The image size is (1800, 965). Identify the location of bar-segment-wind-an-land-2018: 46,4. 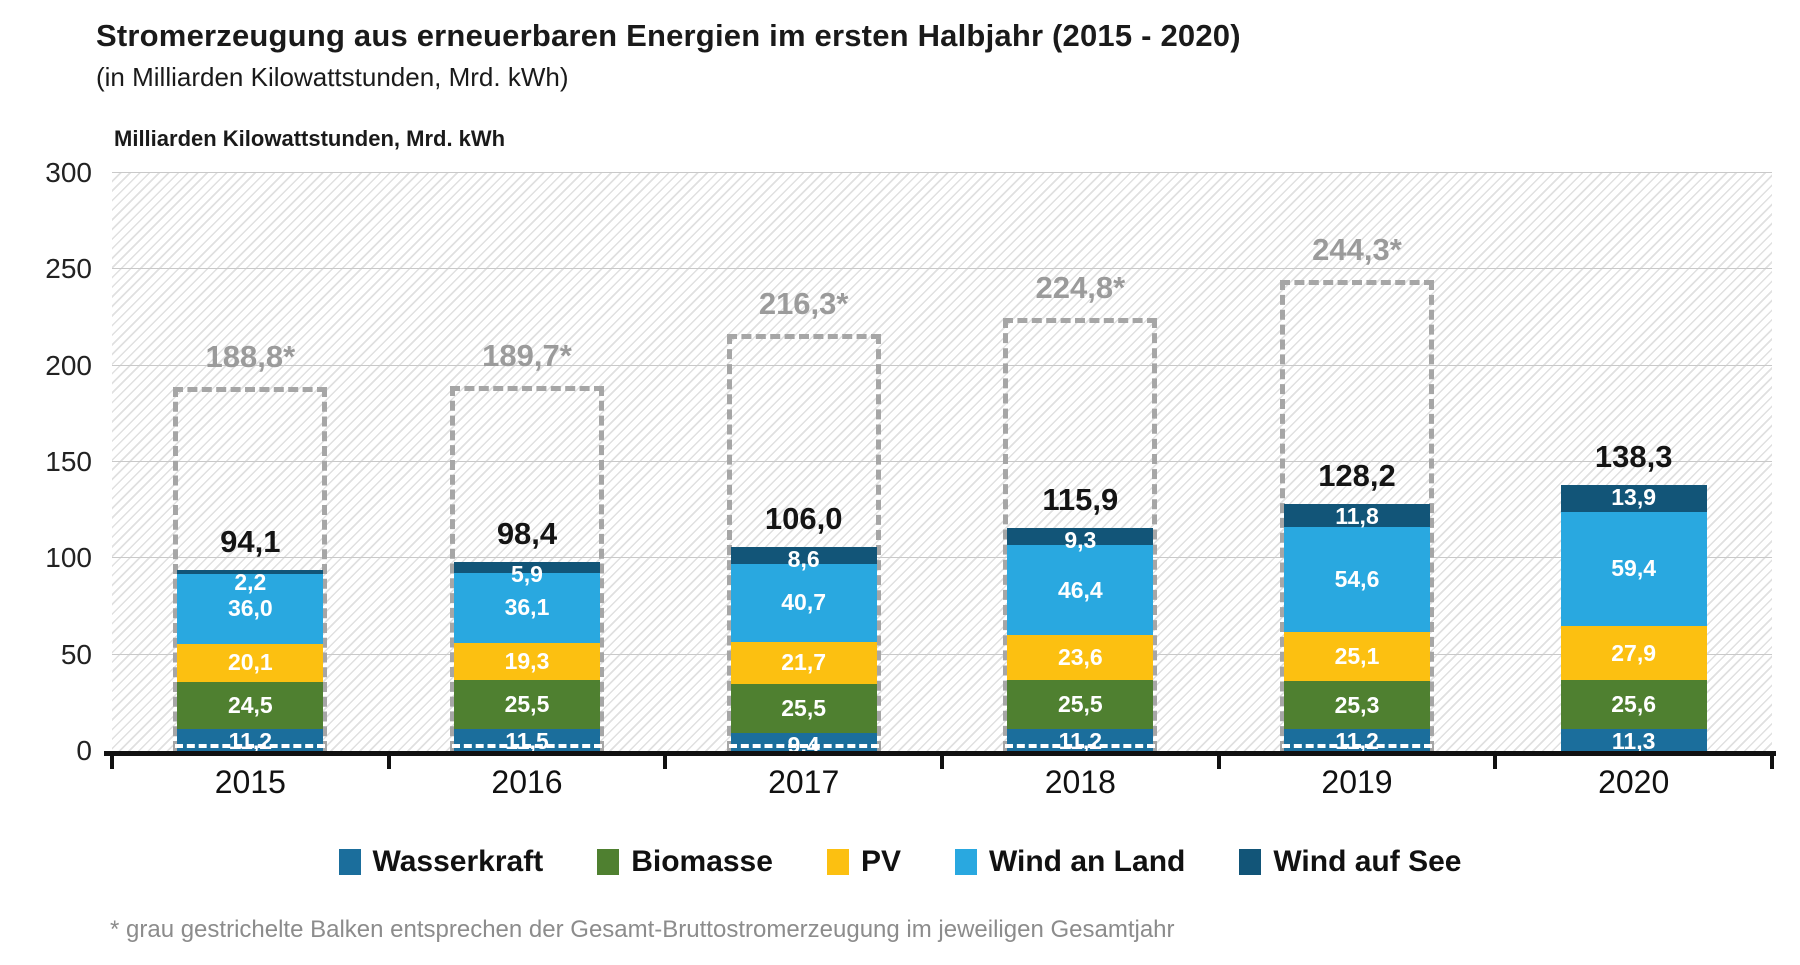
(1080, 590).